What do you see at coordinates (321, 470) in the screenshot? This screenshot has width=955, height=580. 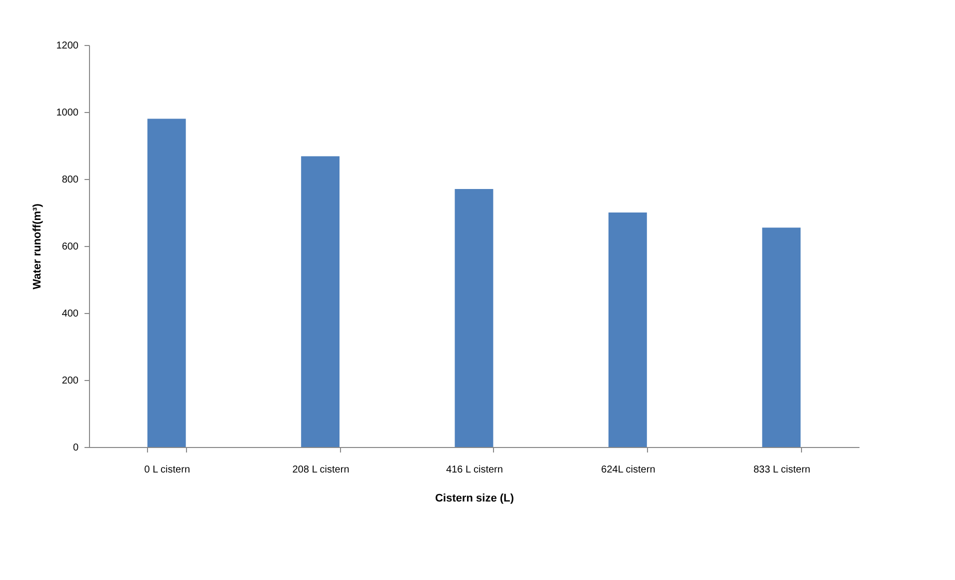 I see `x-tick-label: 208 L cistern` at bounding box center [321, 470].